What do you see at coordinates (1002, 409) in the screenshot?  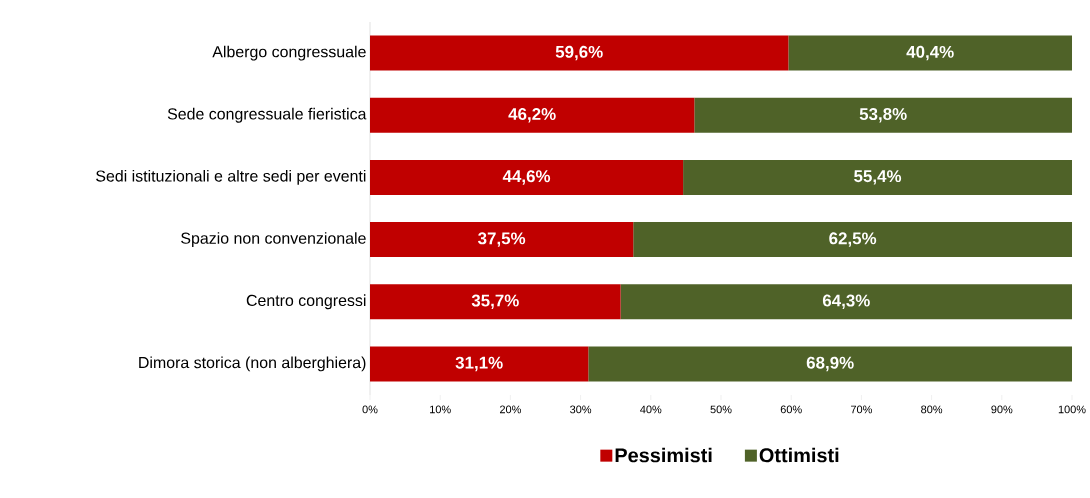 I see `x-tick-label: 90%` at bounding box center [1002, 409].